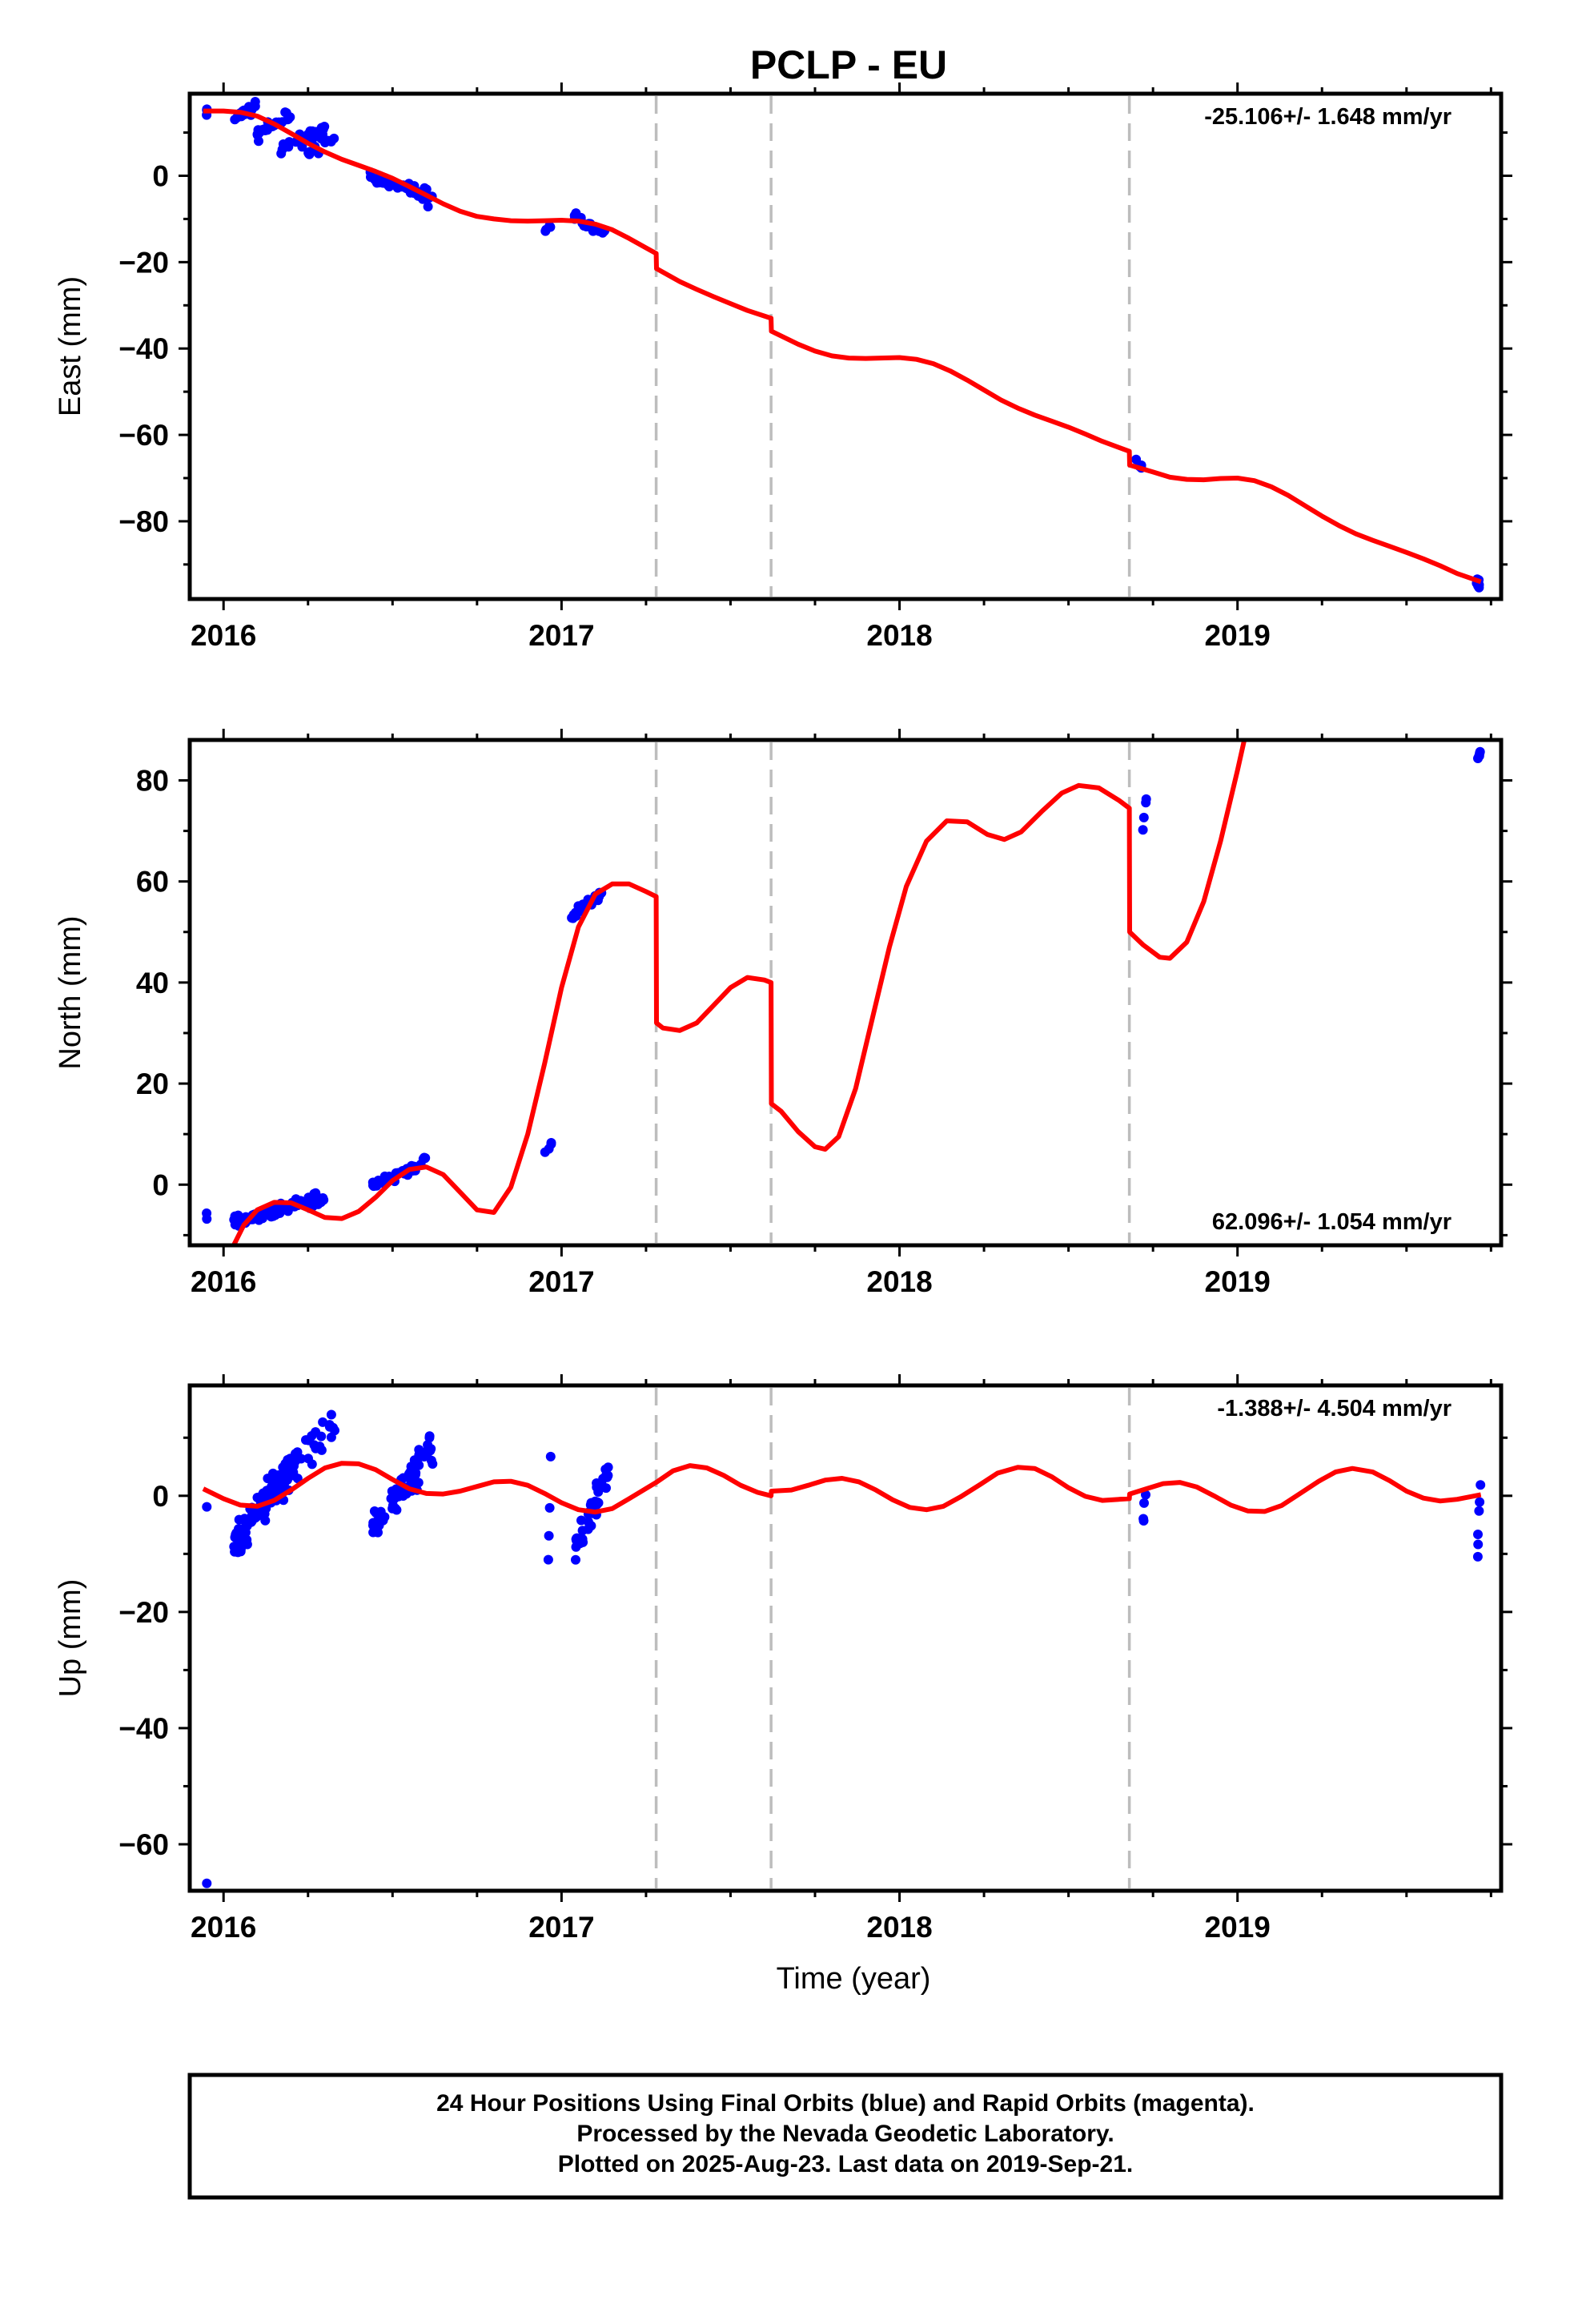 The image size is (1582, 2324). Describe the element at coordinates (561, 1281) in the screenshot. I see `north-x-tick-label: 2017` at that location.